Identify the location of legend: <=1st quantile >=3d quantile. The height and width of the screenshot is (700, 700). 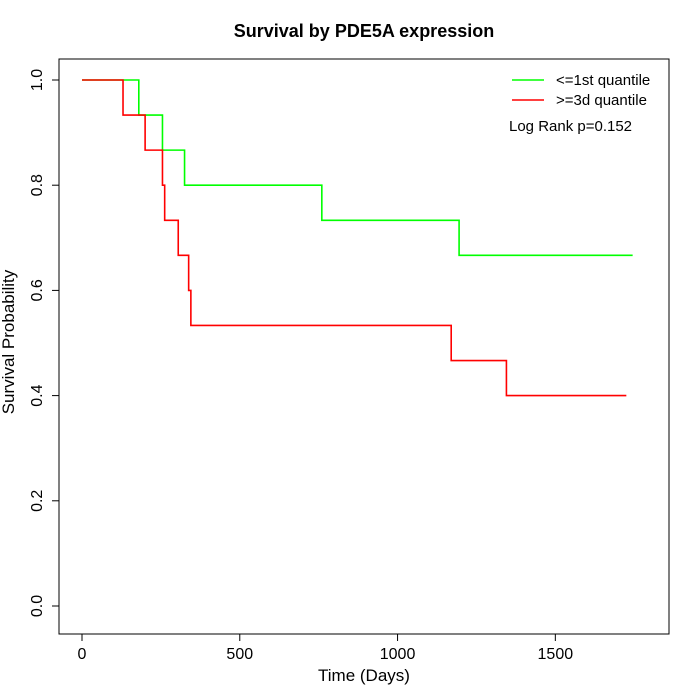
(581, 90).